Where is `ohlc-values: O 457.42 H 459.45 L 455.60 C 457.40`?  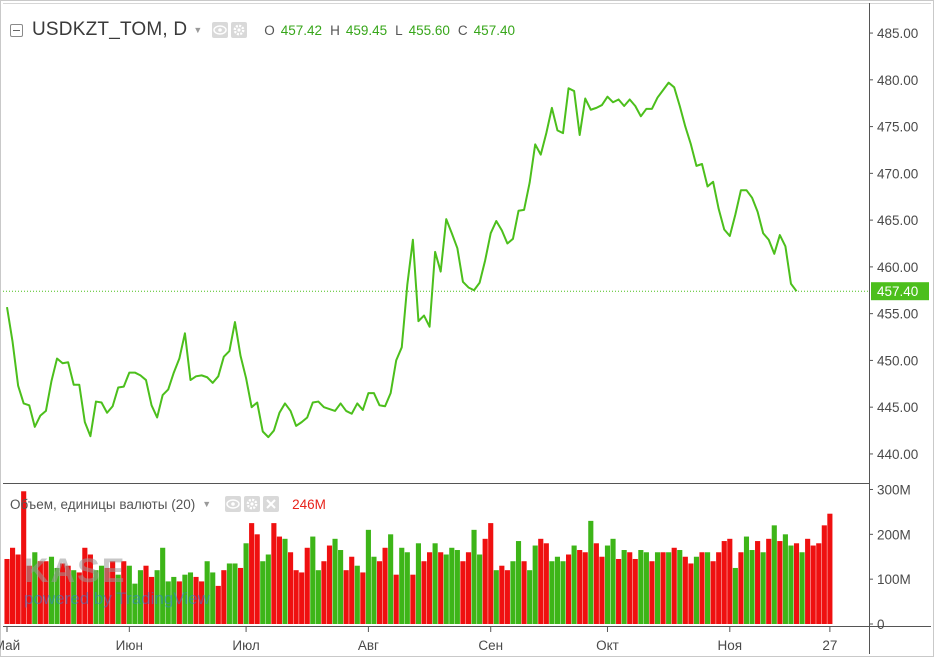
ohlc-values: O 457.42 H 459.45 L 455.60 C 457.40 is located at coordinates (390, 30).